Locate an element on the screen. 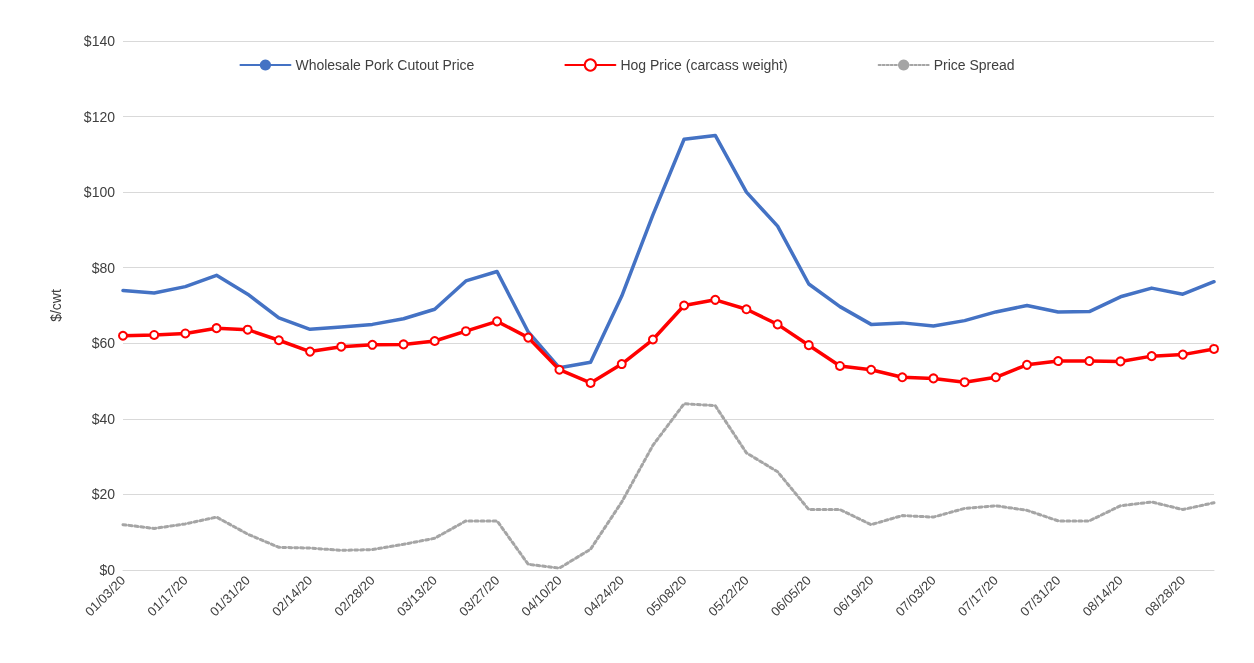 The width and height of the screenshot is (1254, 663). legend-label: Wholesale Pork Cutout Price is located at coordinates (385, 65).